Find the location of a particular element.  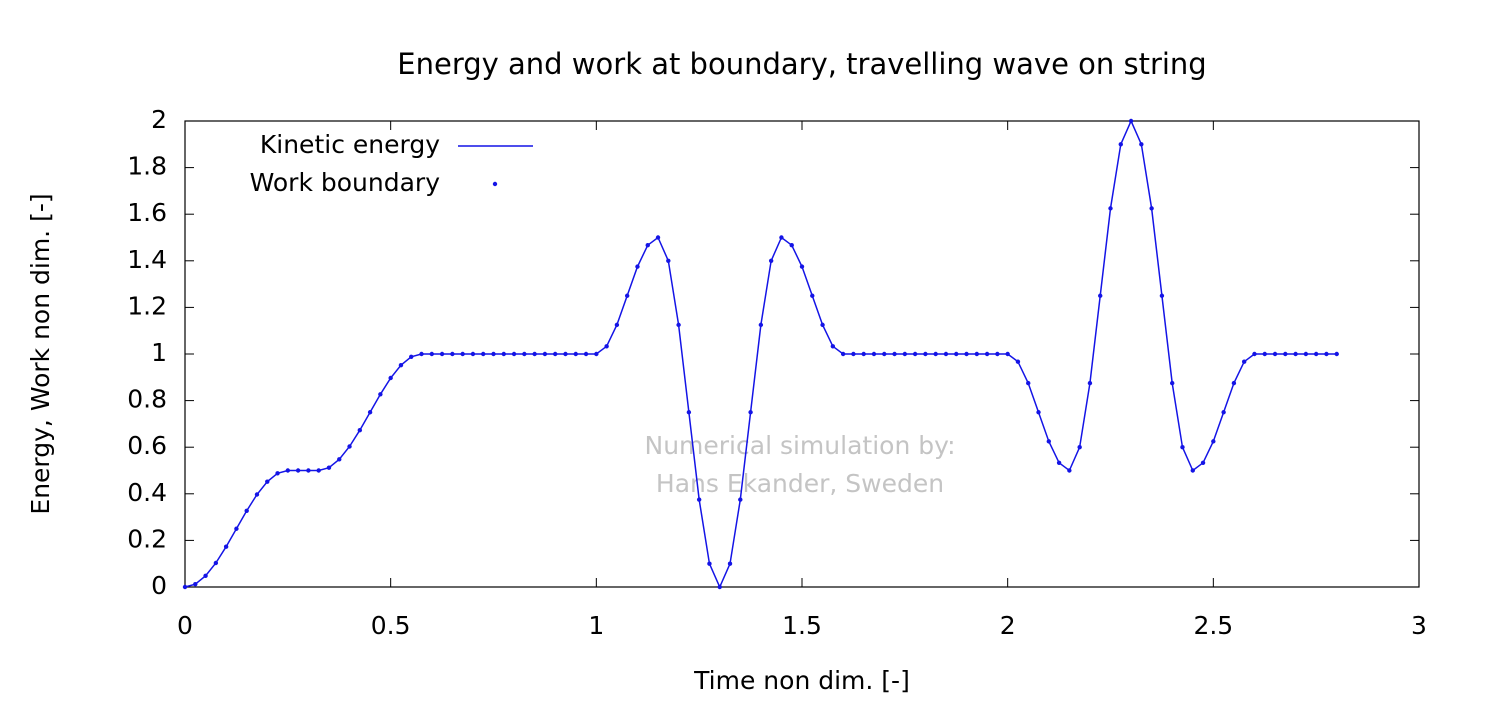

y-tick-label: 0.6 is located at coordinates (147, 445).